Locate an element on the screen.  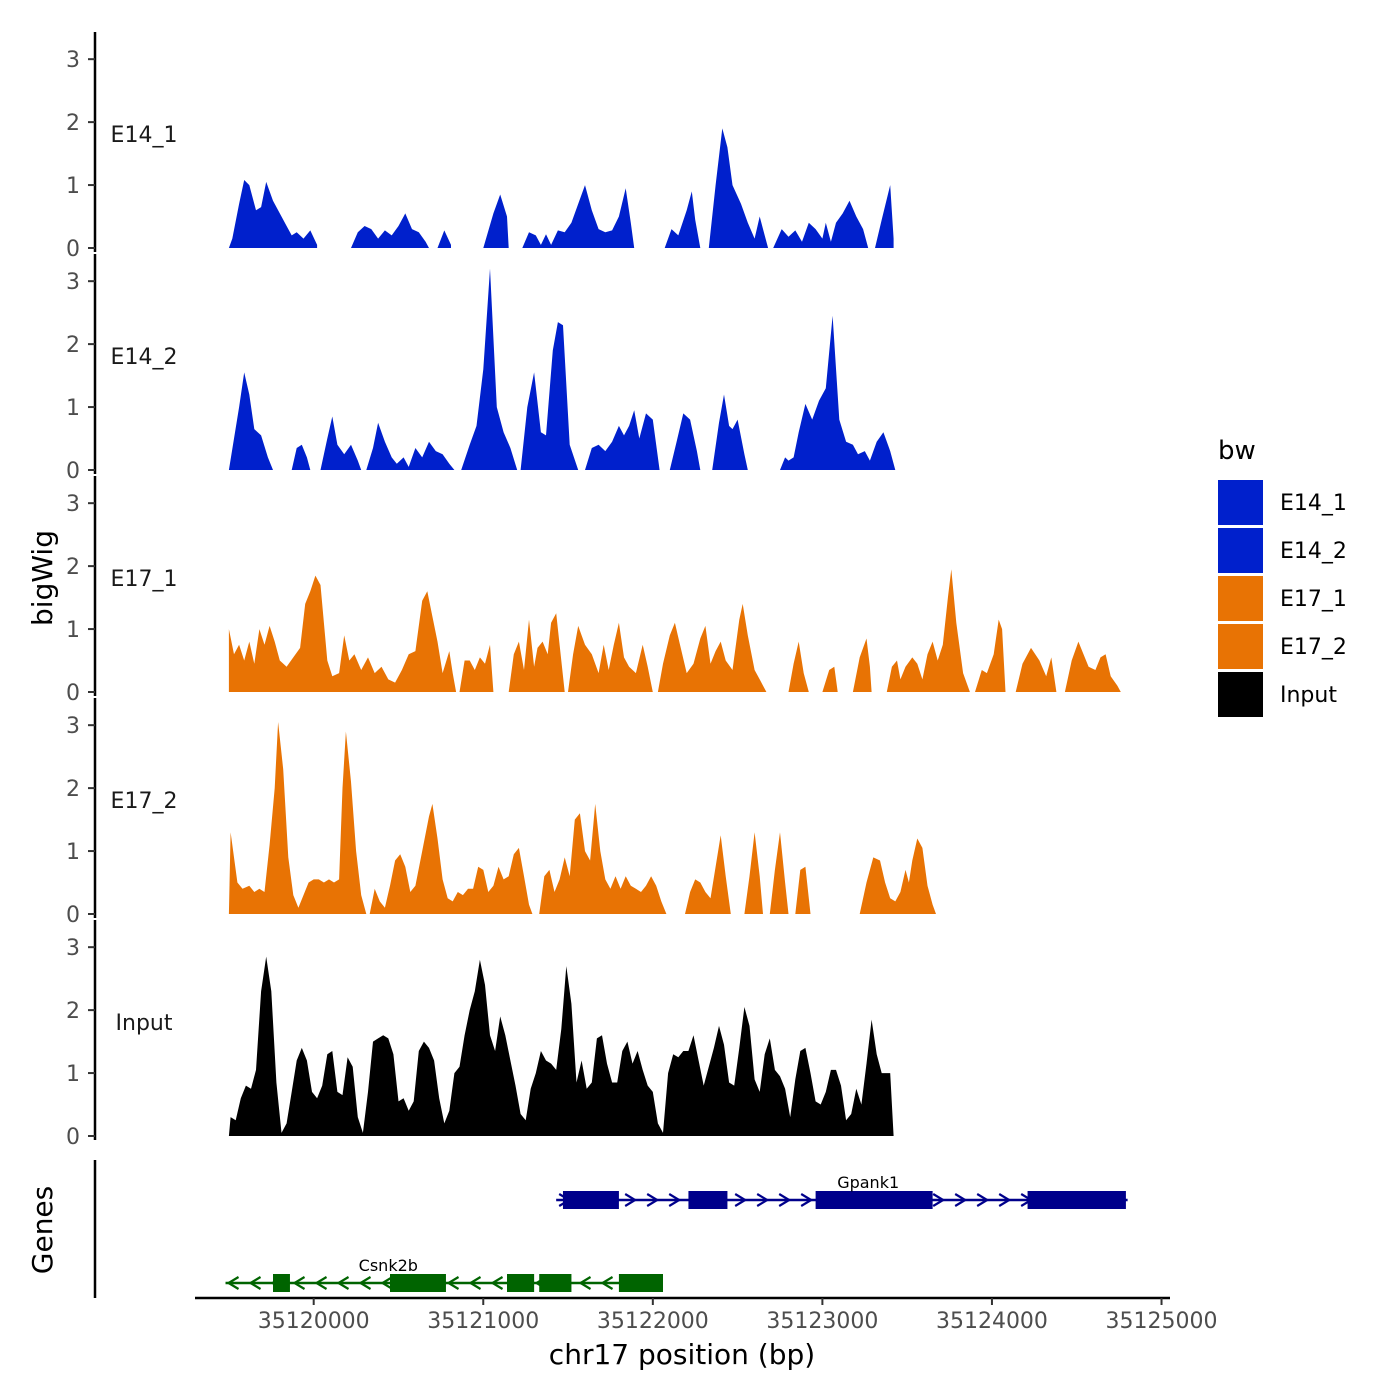
gene-Gpank1: Gpank1 is located at coordinates (842, 1191).